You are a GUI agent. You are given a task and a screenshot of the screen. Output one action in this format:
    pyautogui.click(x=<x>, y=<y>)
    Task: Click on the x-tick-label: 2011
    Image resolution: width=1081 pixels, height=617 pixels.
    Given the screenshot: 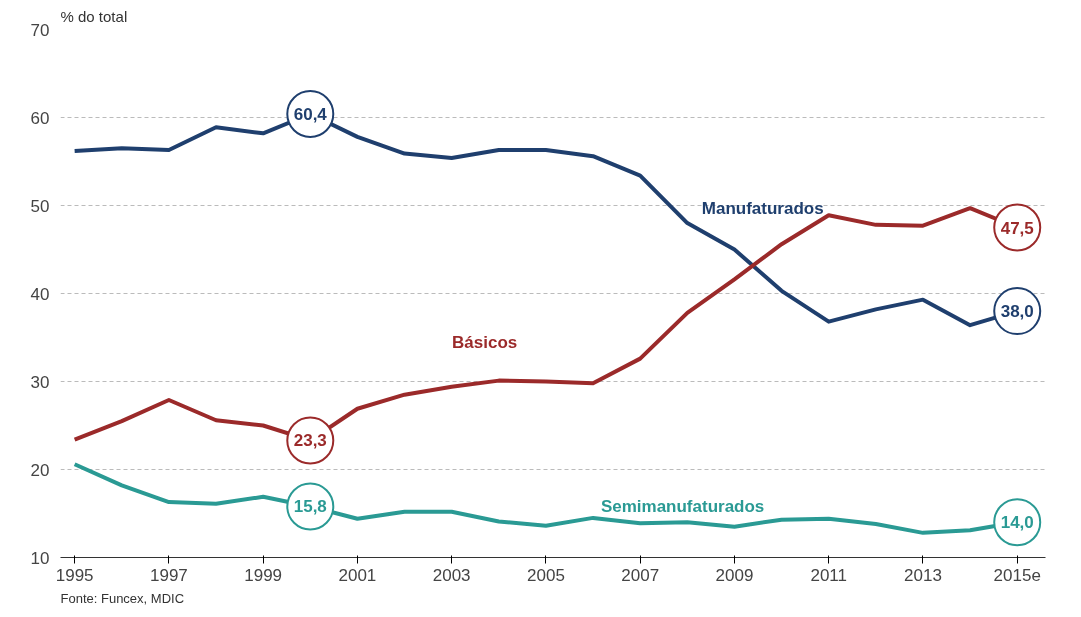 What is the action you would take?
    pyautogui.click(x=828, y=575)
    